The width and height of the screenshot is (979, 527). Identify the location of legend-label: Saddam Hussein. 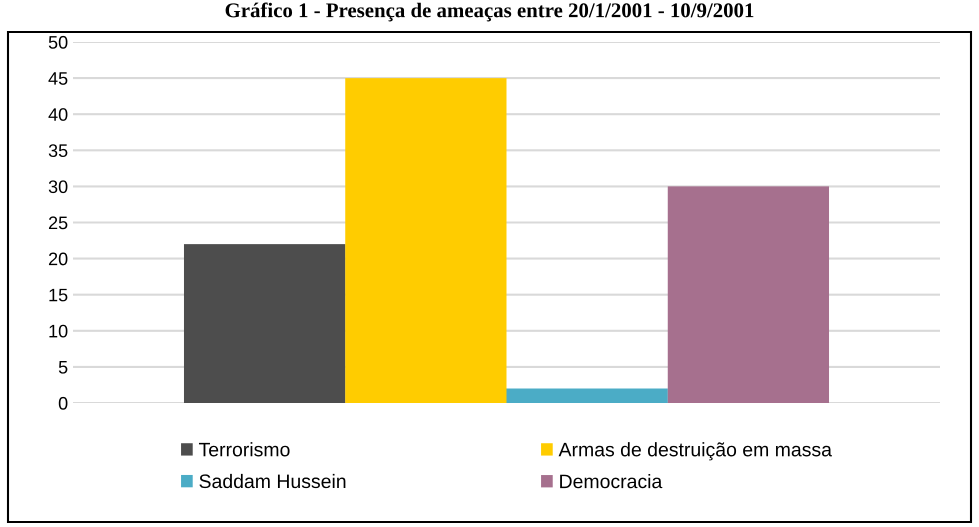
(272, 481).